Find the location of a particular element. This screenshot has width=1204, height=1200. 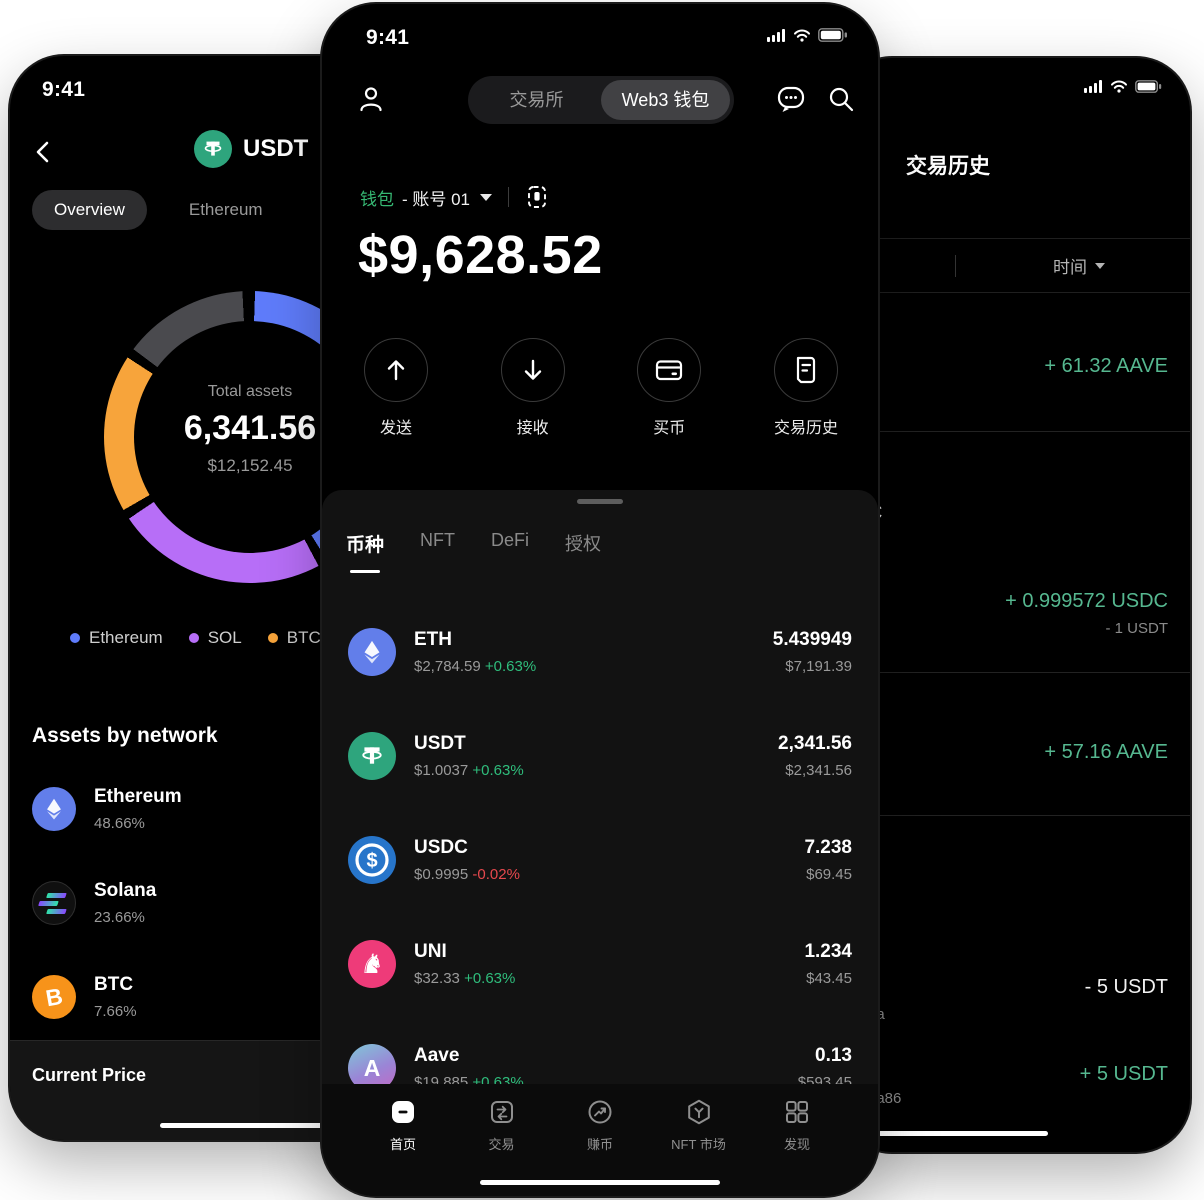

nav-discover: 发现 is located at coordinates (797, 1147).